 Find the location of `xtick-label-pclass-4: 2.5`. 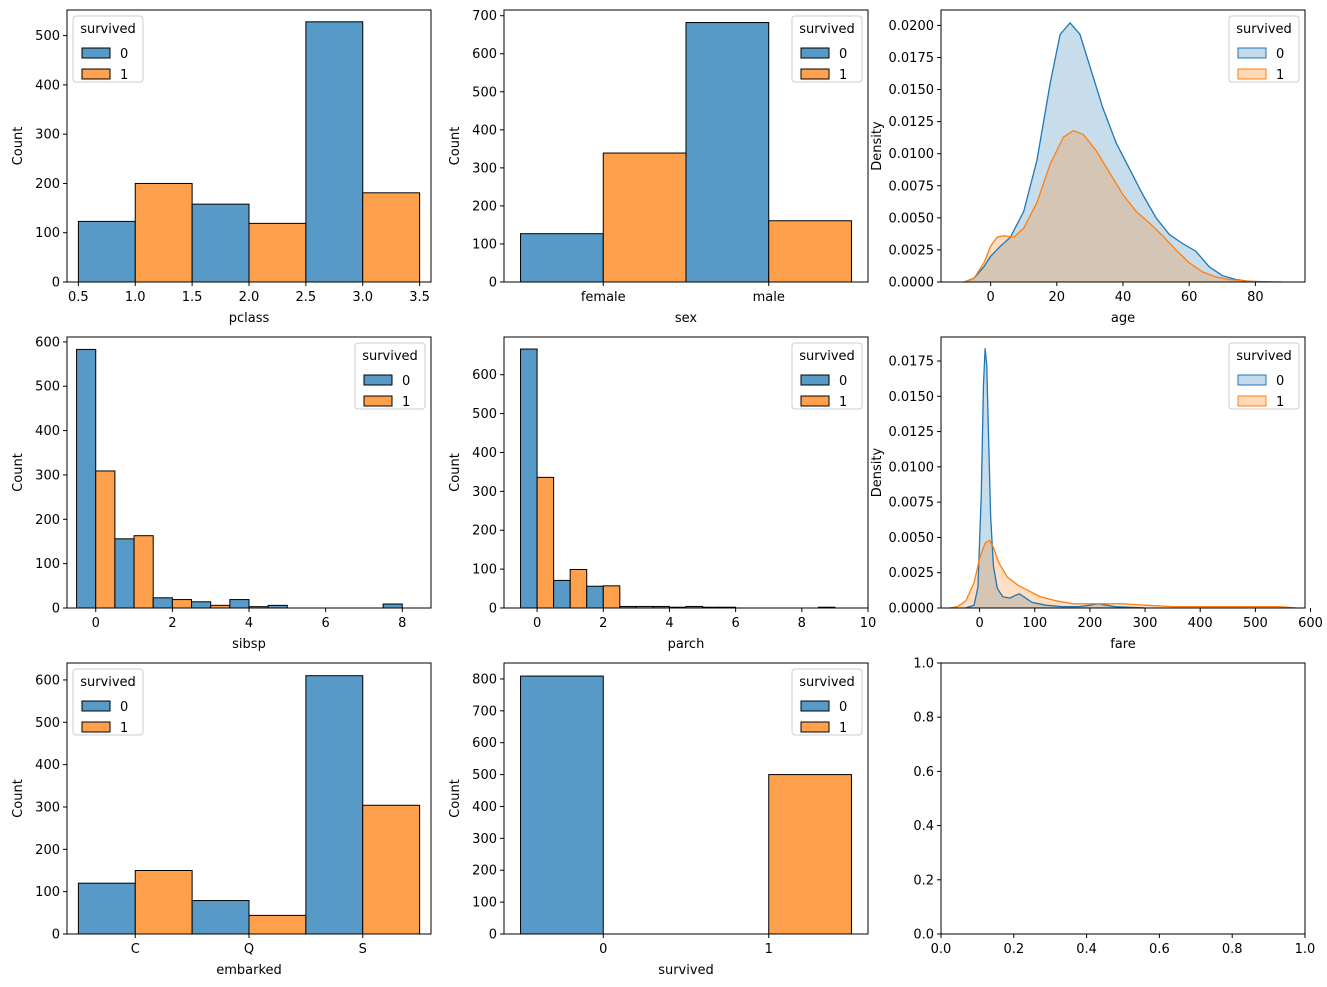

xtick-label-pclass-4: 2.5 is located at coordinates (306, 297).